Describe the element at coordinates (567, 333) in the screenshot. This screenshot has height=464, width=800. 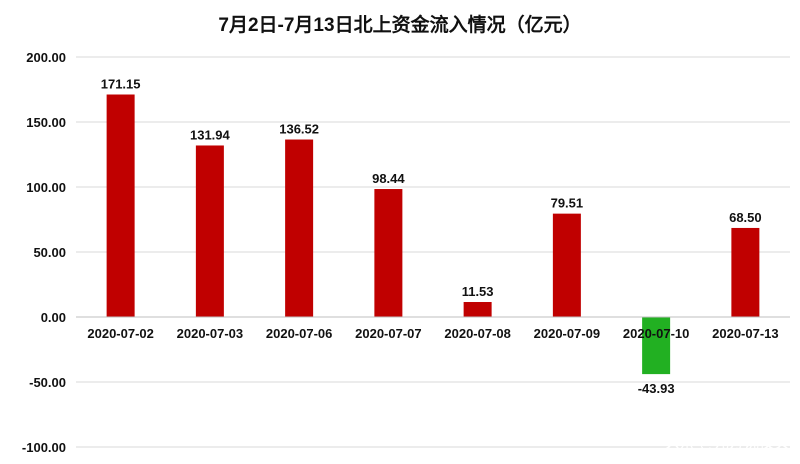
I see `x-category-label: 2020-07-09` at that location.